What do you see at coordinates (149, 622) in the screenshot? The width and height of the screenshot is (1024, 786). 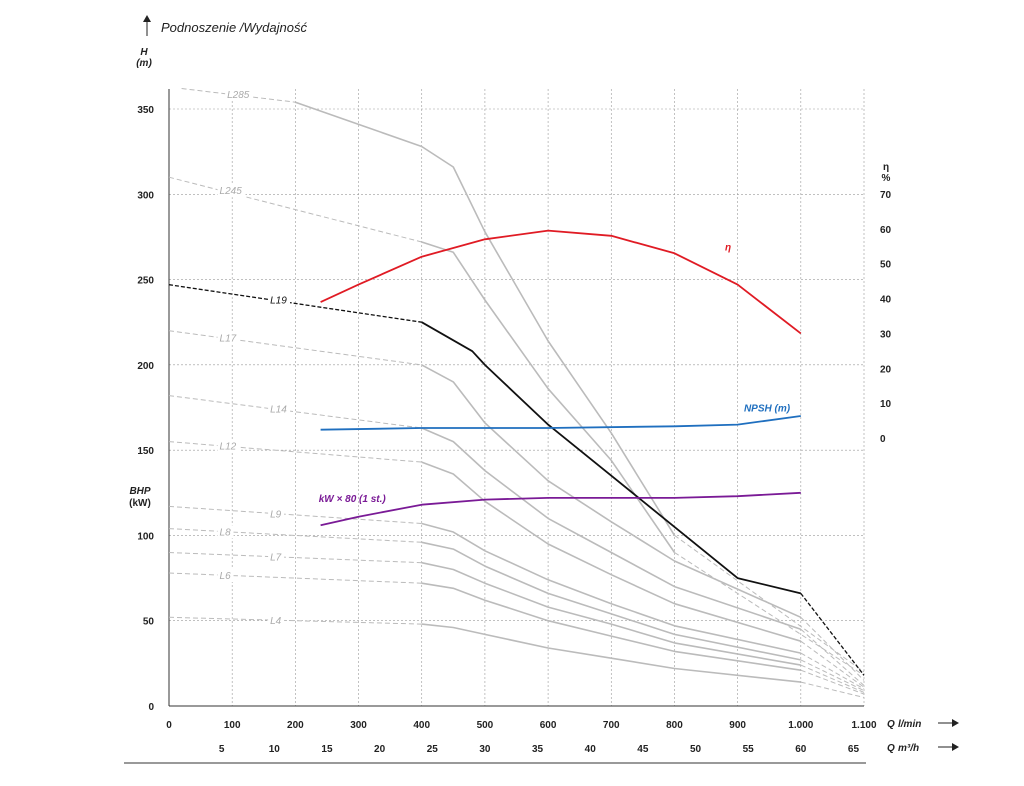 I see `y-tick-label-50: 50` at bounding box center [149, 622].